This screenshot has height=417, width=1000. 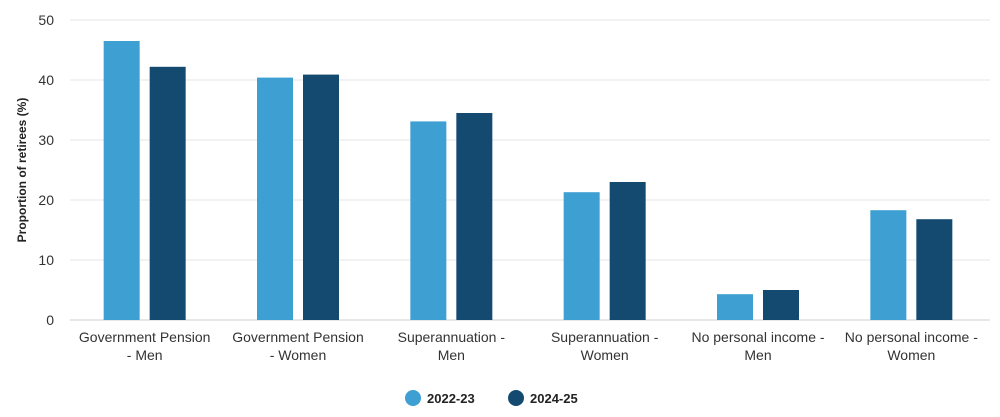 I want to click on y-tick-label: 50, so click(x=46, y=20).